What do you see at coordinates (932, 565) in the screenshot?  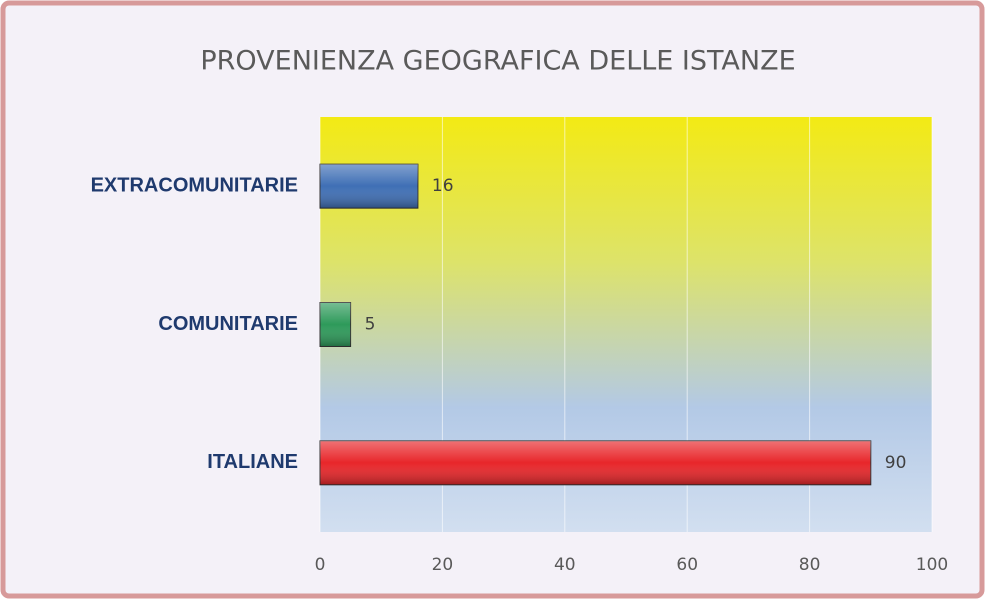 I see `x-tick-label: 100` at bounding box center [932, 565].